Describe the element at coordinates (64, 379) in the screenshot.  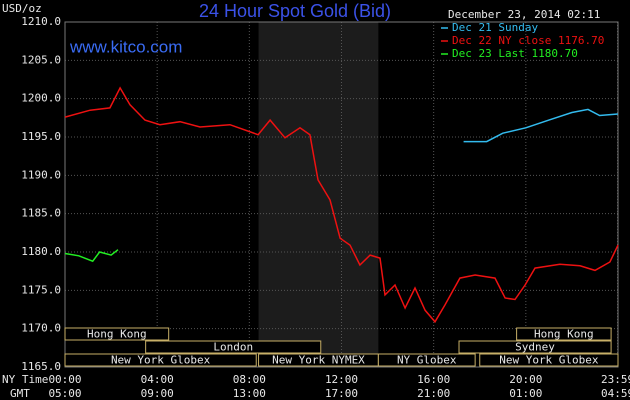
I see `x-tick-label: 00:00` at that location.